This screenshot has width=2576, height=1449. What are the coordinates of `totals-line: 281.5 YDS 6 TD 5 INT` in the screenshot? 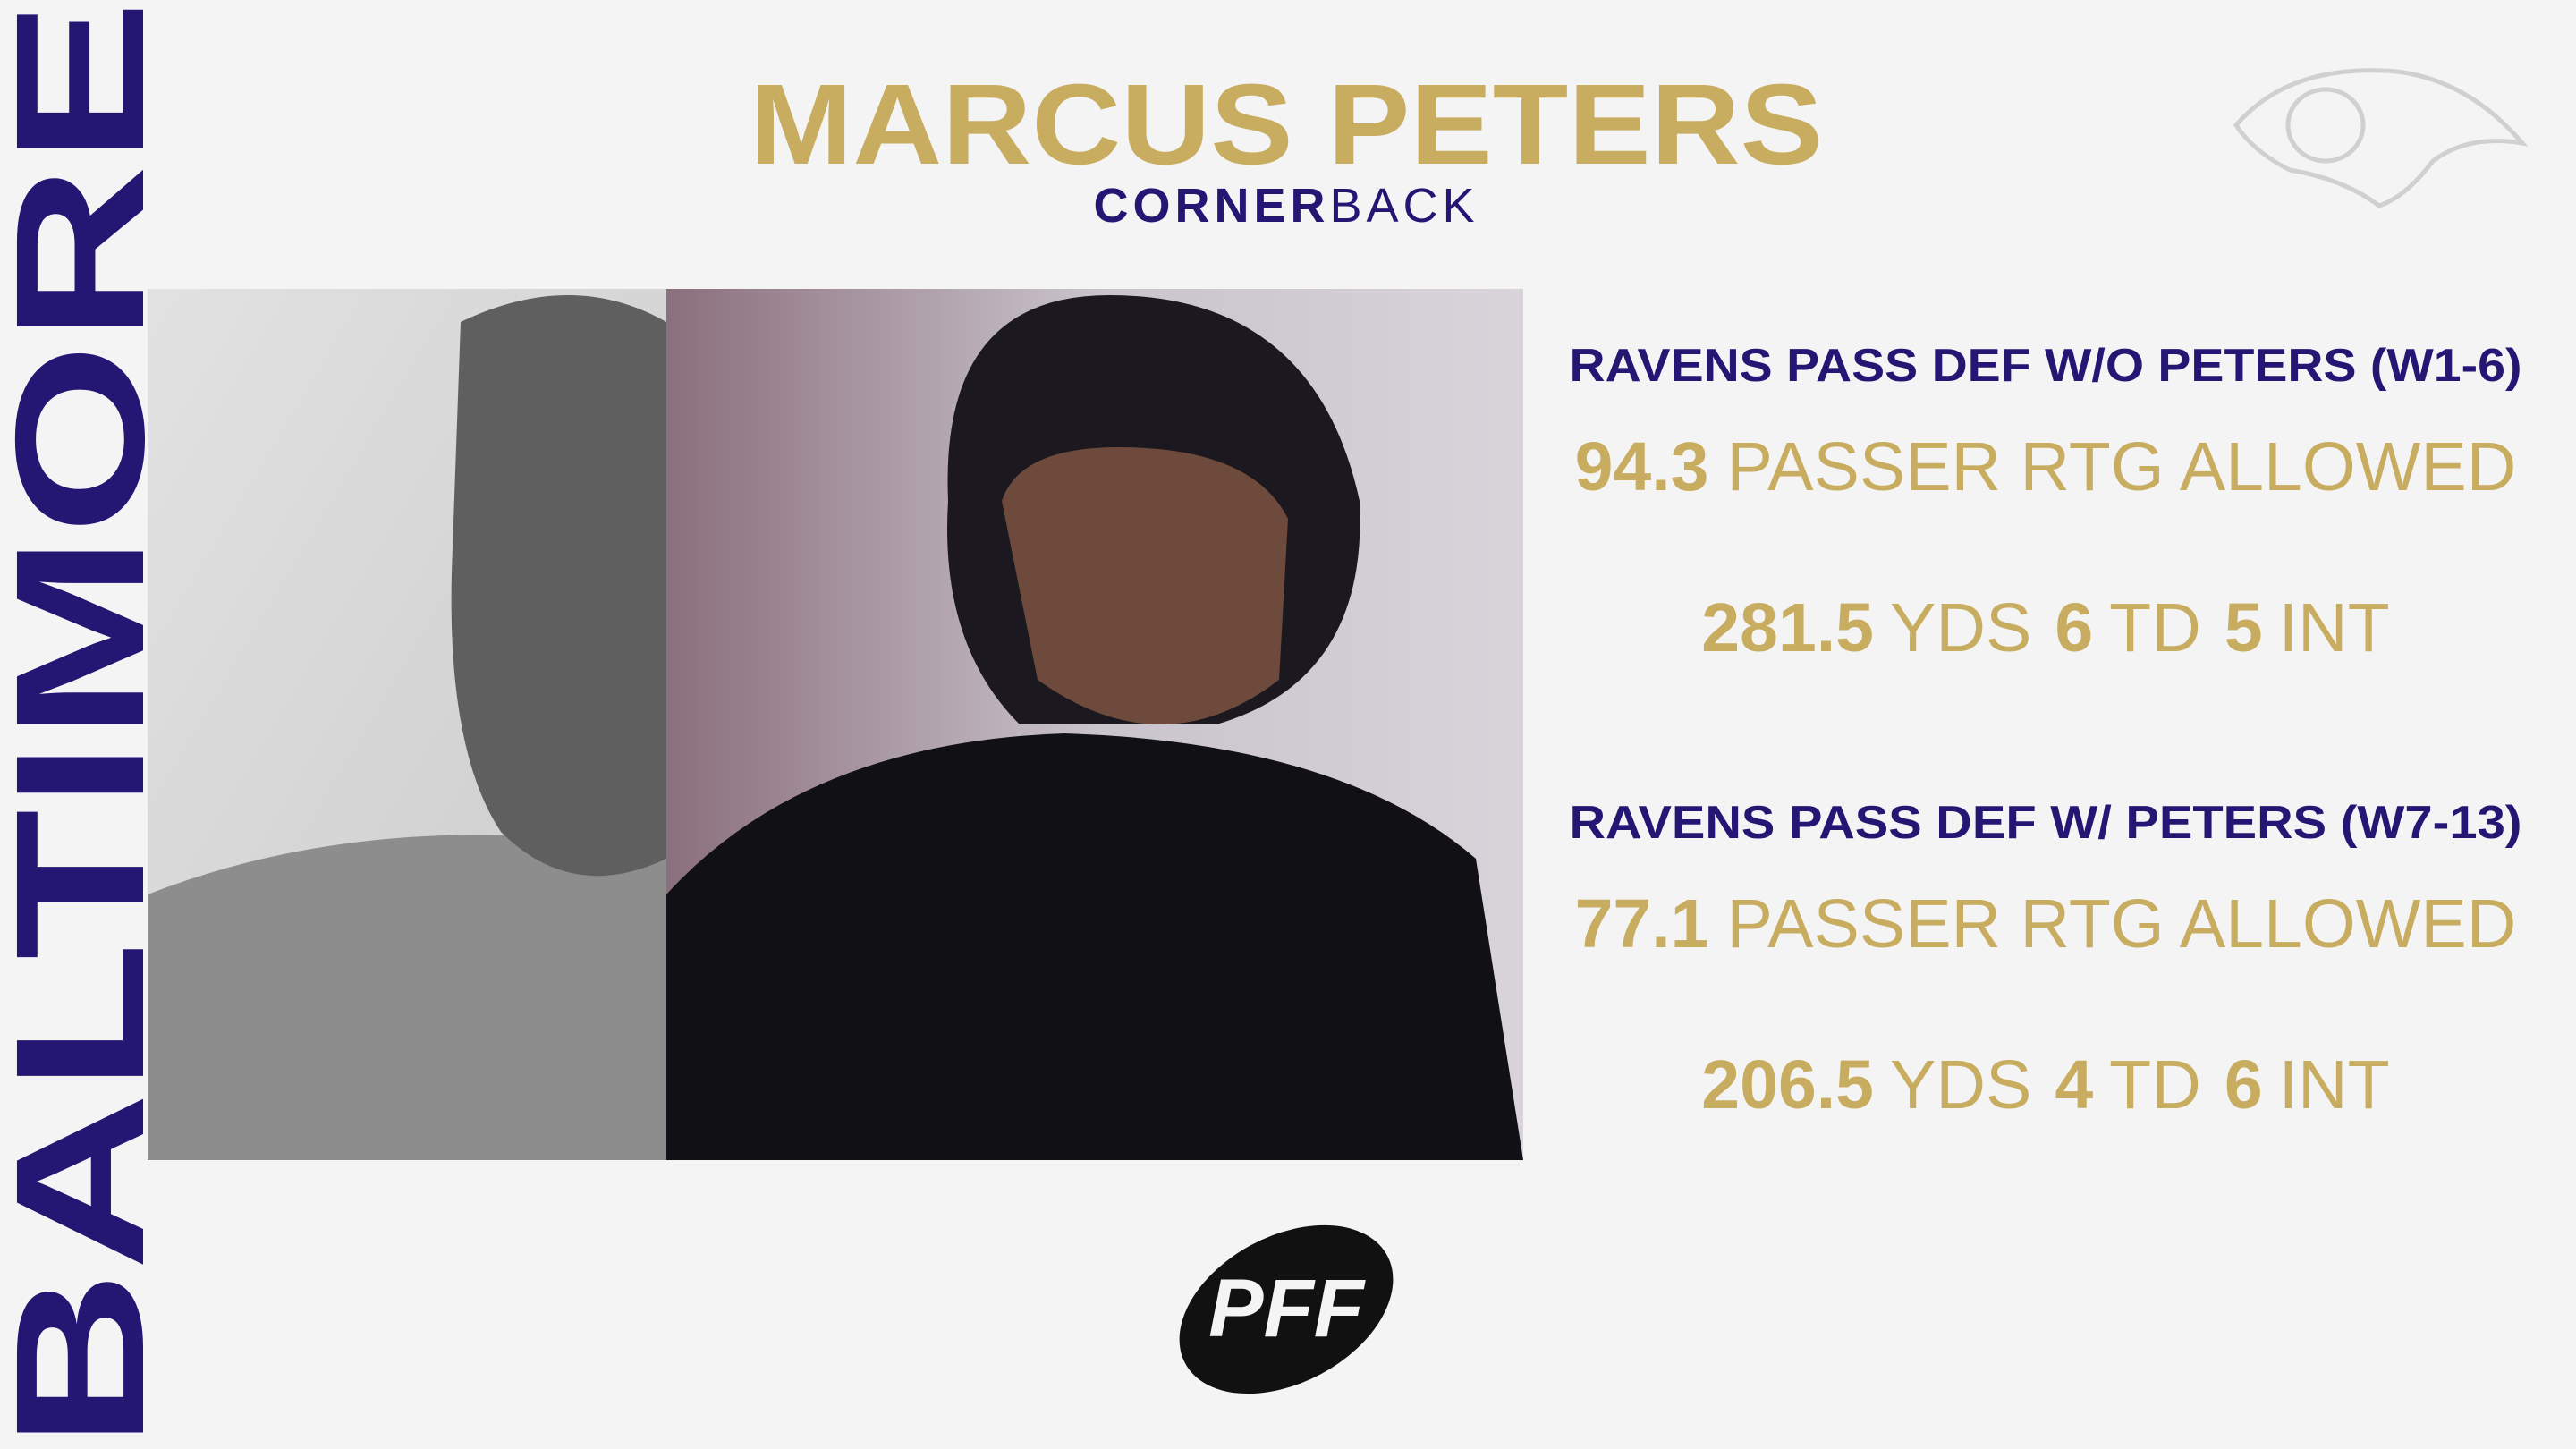 It's located at (2045, 627).